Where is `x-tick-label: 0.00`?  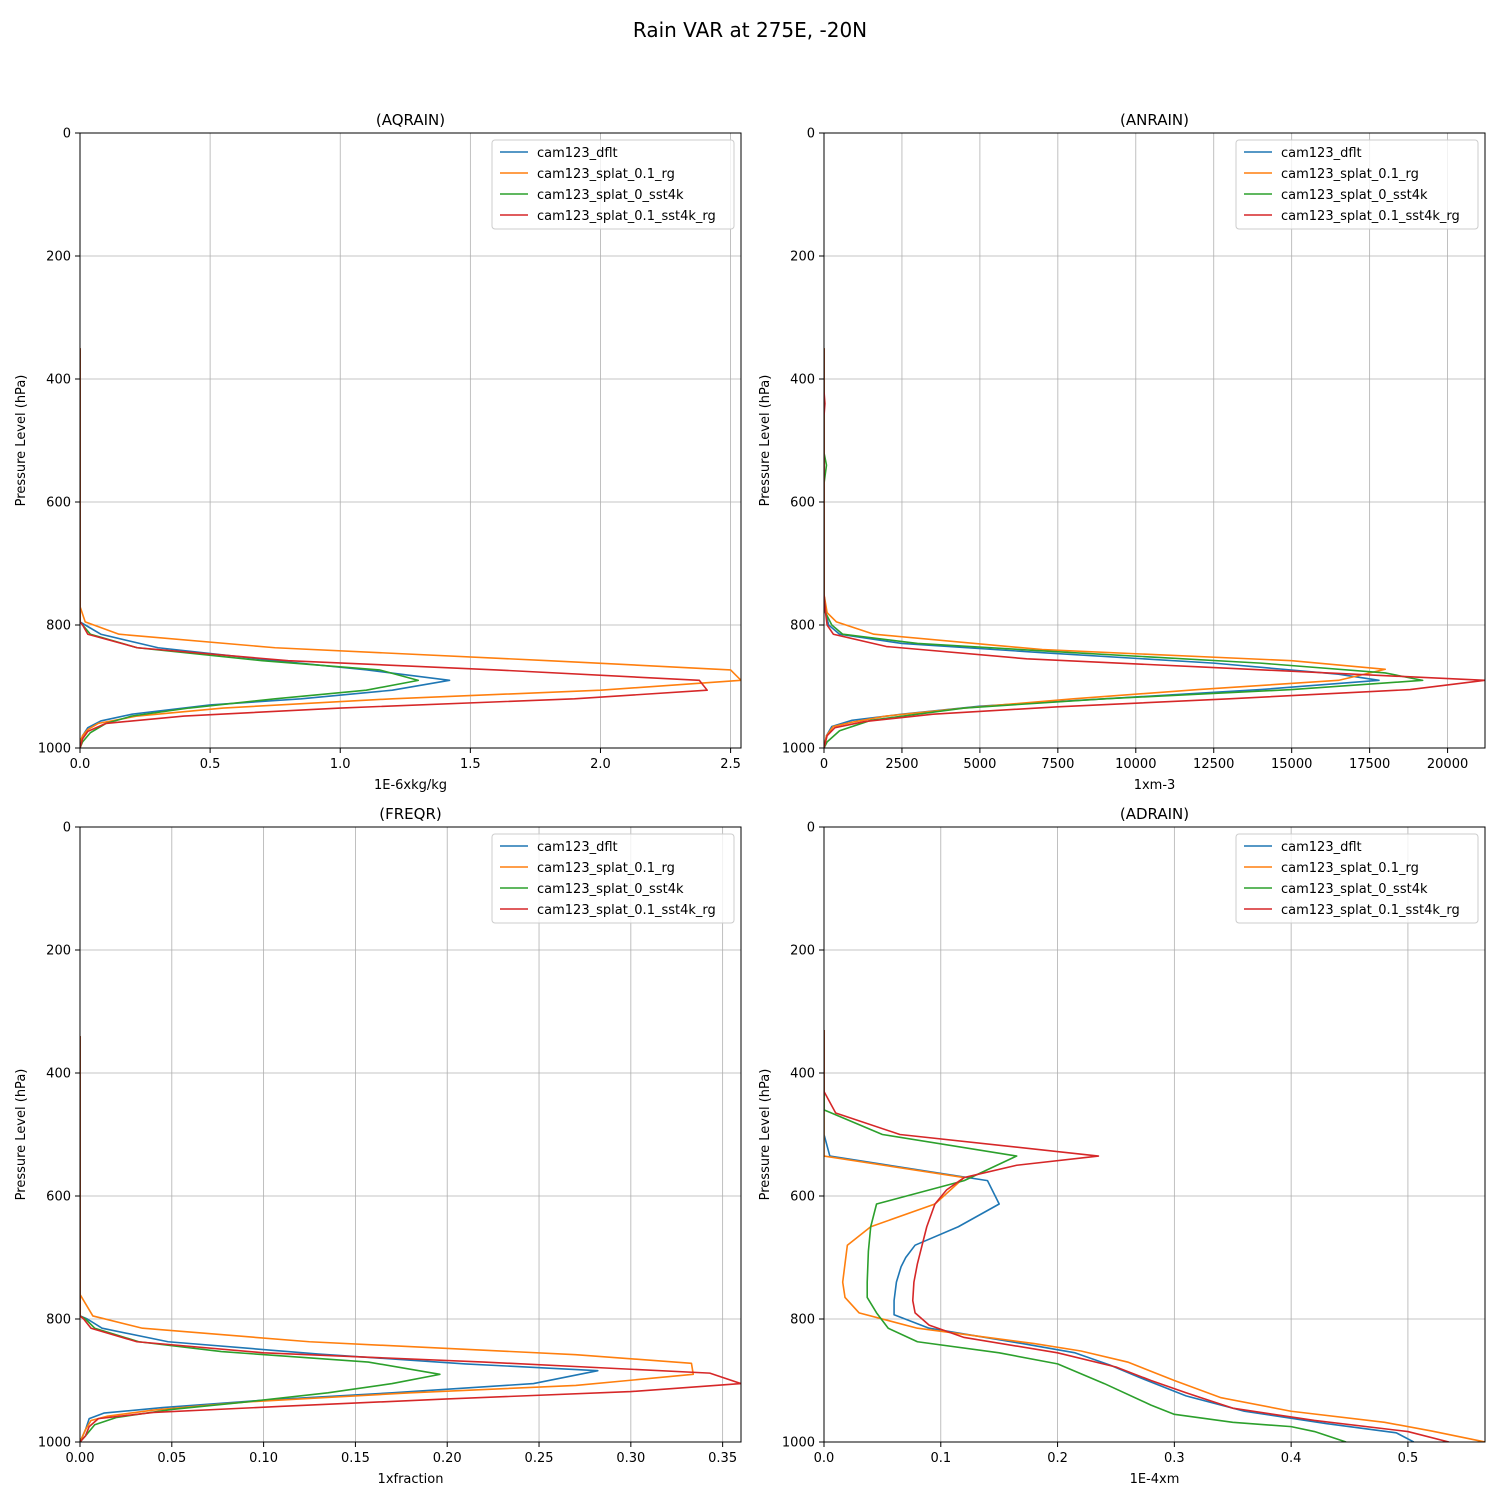
x-tick-label: 0.00 is located at coordinates (80, 1458).